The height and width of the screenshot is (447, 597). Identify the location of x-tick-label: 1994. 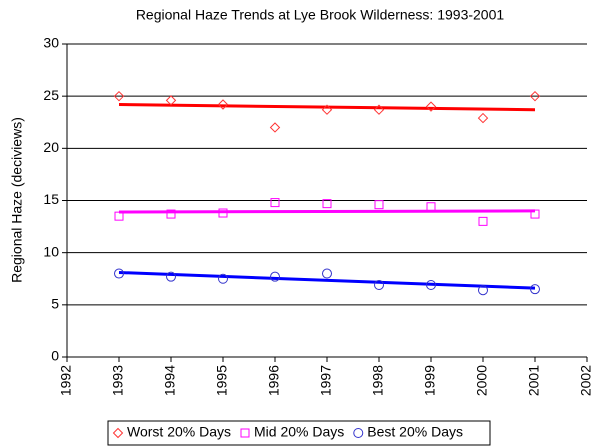
(170, 380).